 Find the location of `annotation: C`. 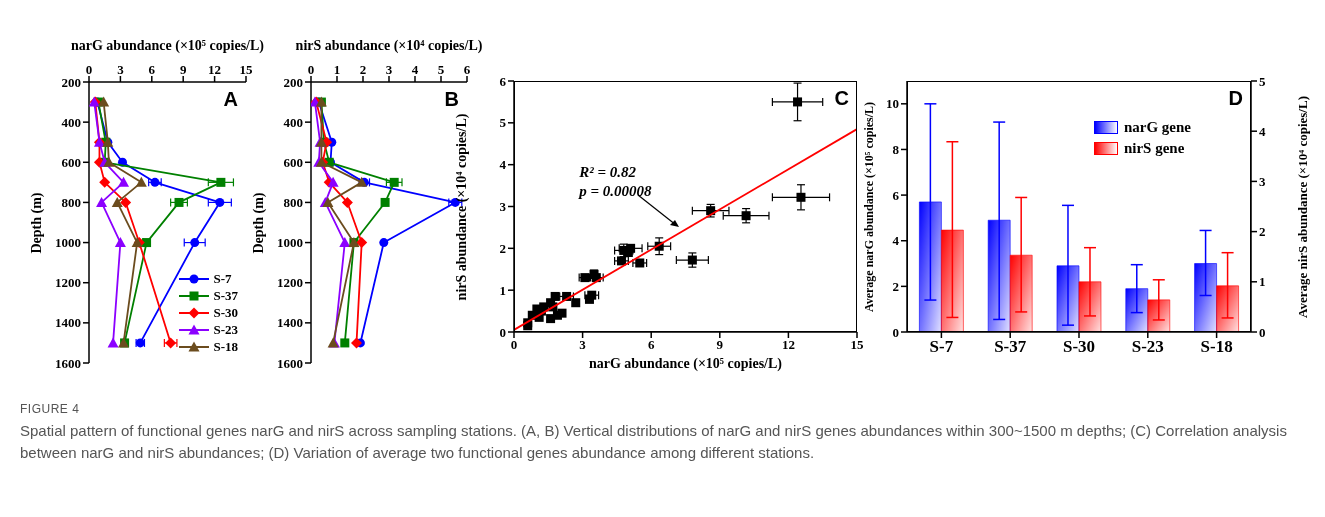

annotation: C is located at coordinates (841, 98).